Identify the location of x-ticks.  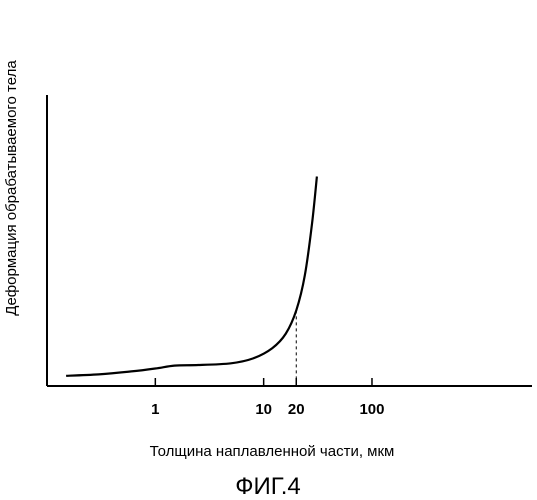
(263, 382).